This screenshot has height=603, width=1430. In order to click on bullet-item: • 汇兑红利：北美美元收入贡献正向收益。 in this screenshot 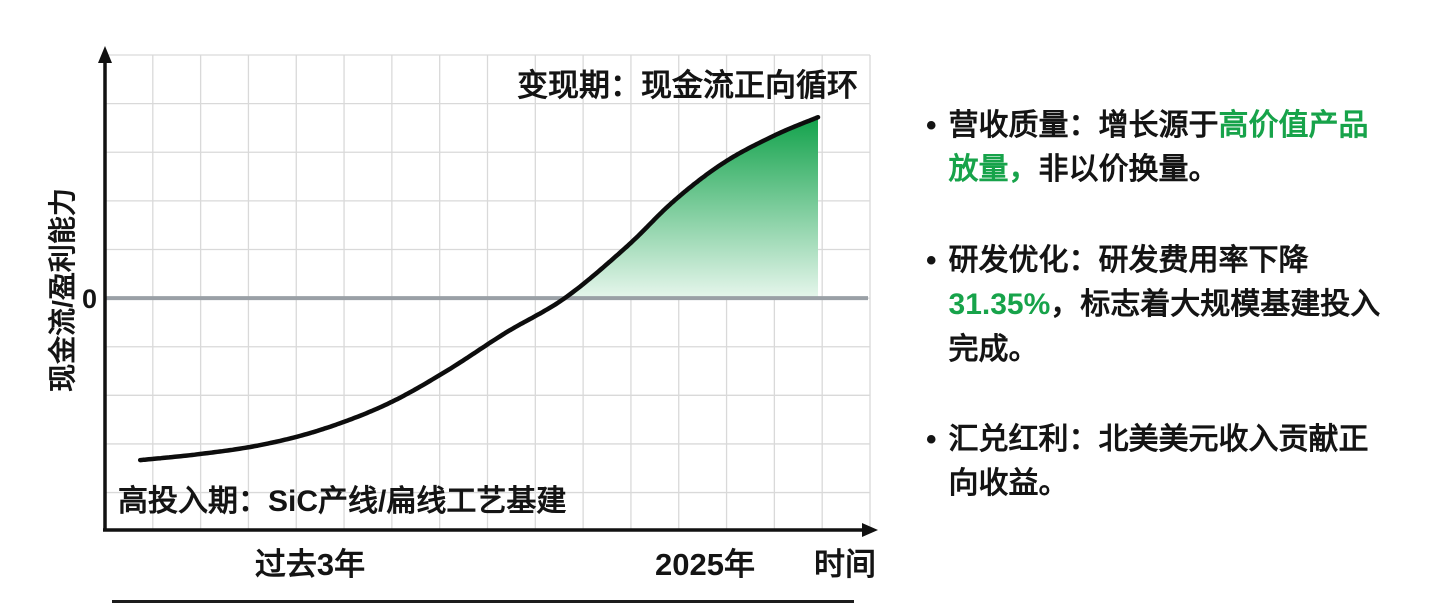, I will do `click(1155, 462)`.